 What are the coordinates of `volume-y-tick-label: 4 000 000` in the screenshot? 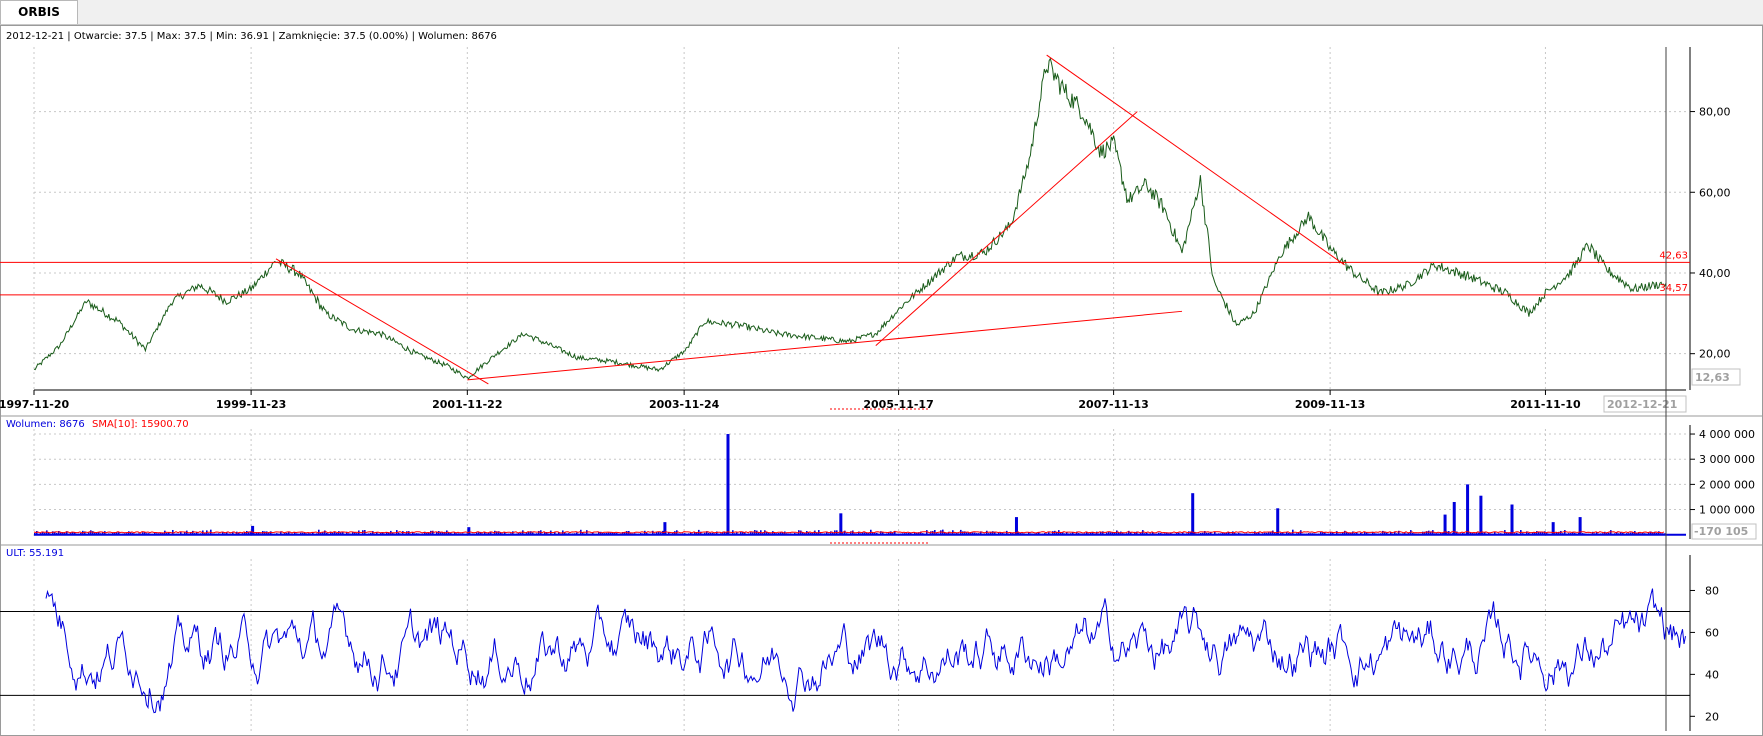 It's located at (1727, 434).